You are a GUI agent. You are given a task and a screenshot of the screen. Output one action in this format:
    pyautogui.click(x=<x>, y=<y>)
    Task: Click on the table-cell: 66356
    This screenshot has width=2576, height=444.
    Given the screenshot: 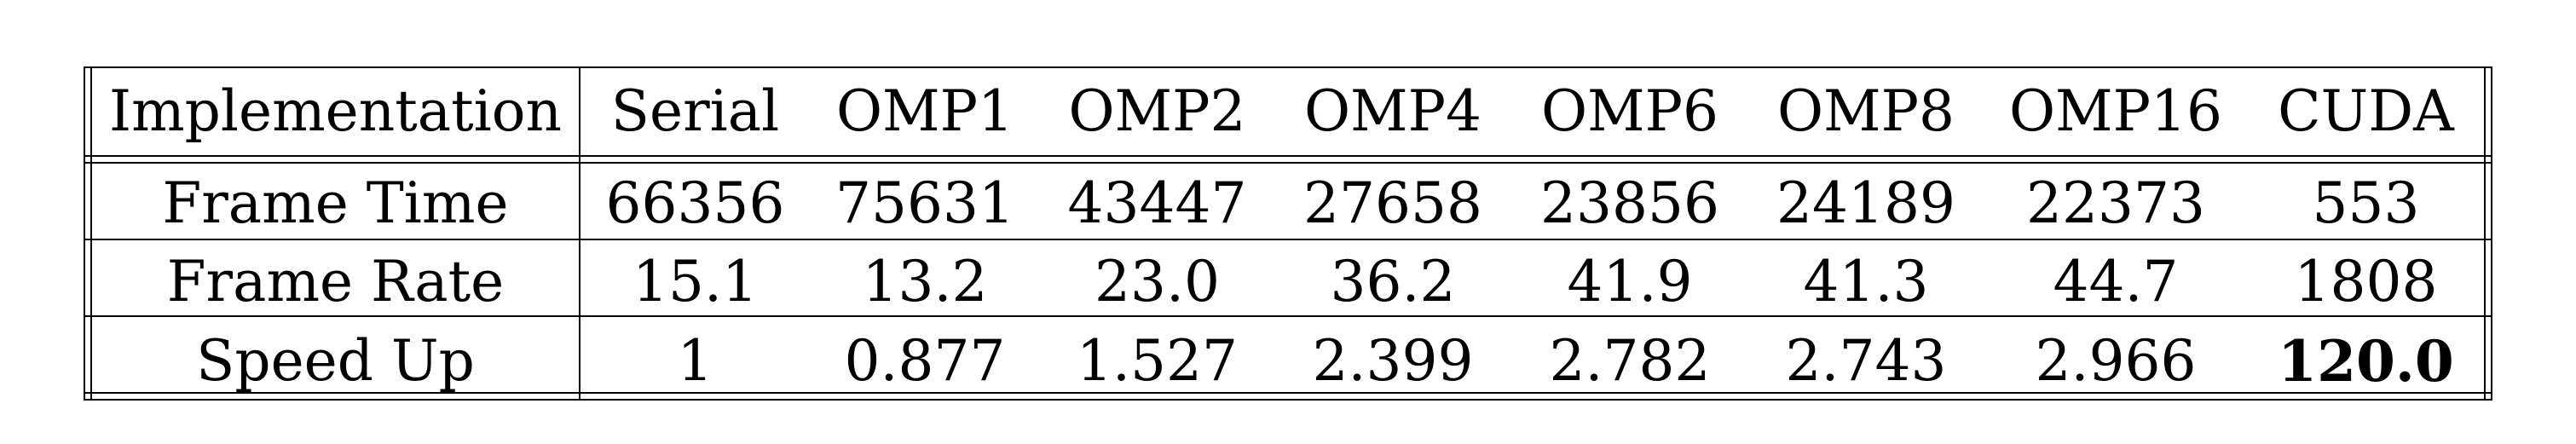 What is the action you would take?
    pyautogui.click(x=695, y=203)
    